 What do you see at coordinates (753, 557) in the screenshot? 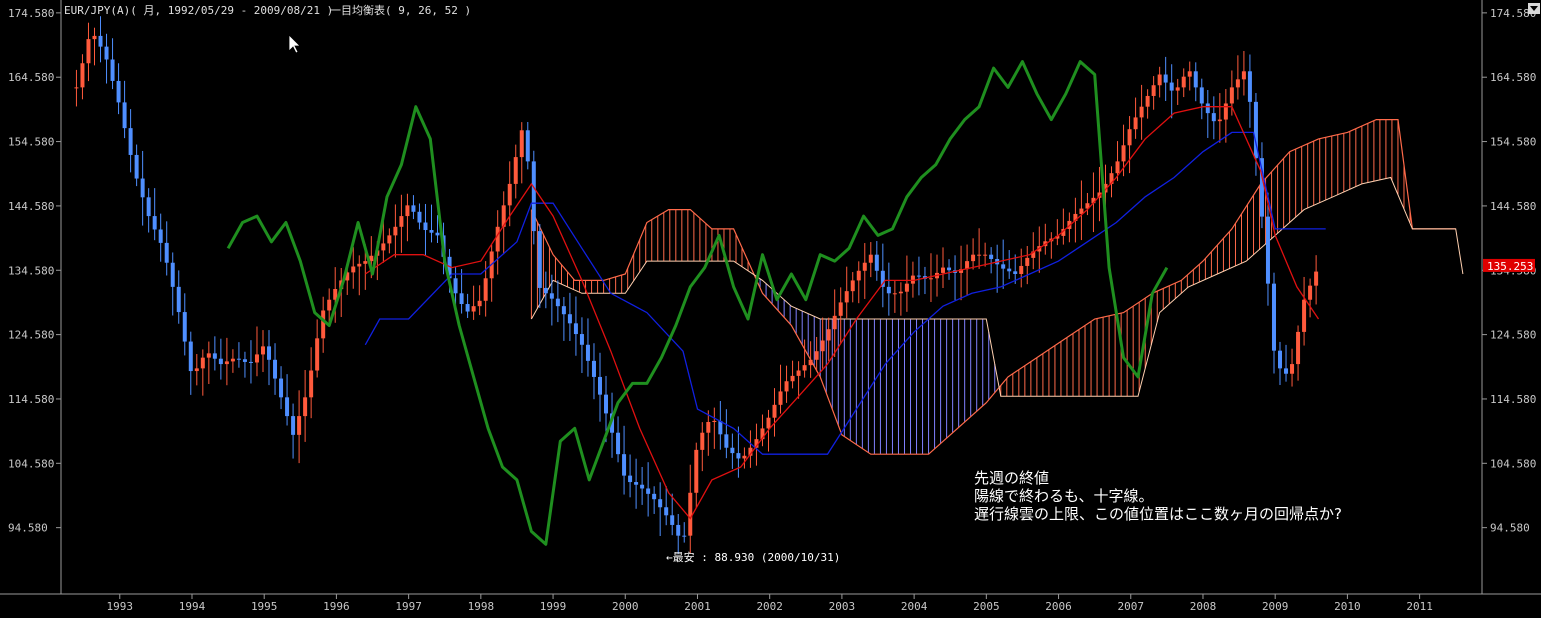
I see `lowest-price-label: ←最安 : 88.930 (2000/10/31)` at bounding box center [753, 557].